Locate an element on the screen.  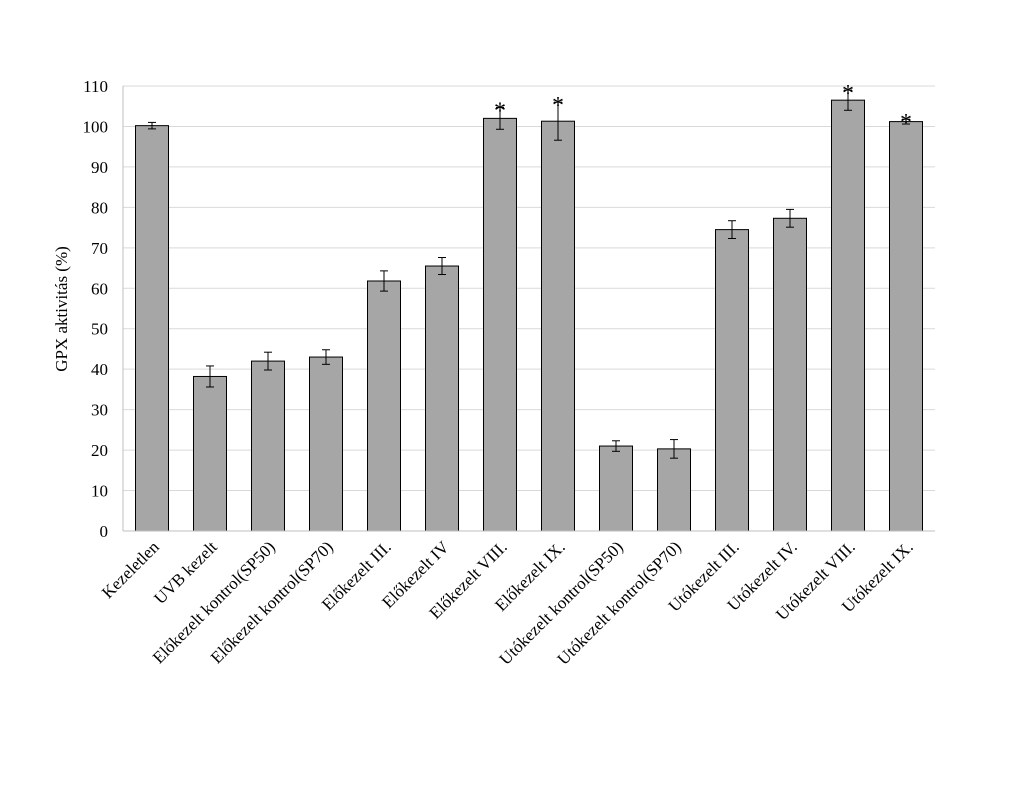
y-tick-label: 40 is located at coordinates (99, 369).